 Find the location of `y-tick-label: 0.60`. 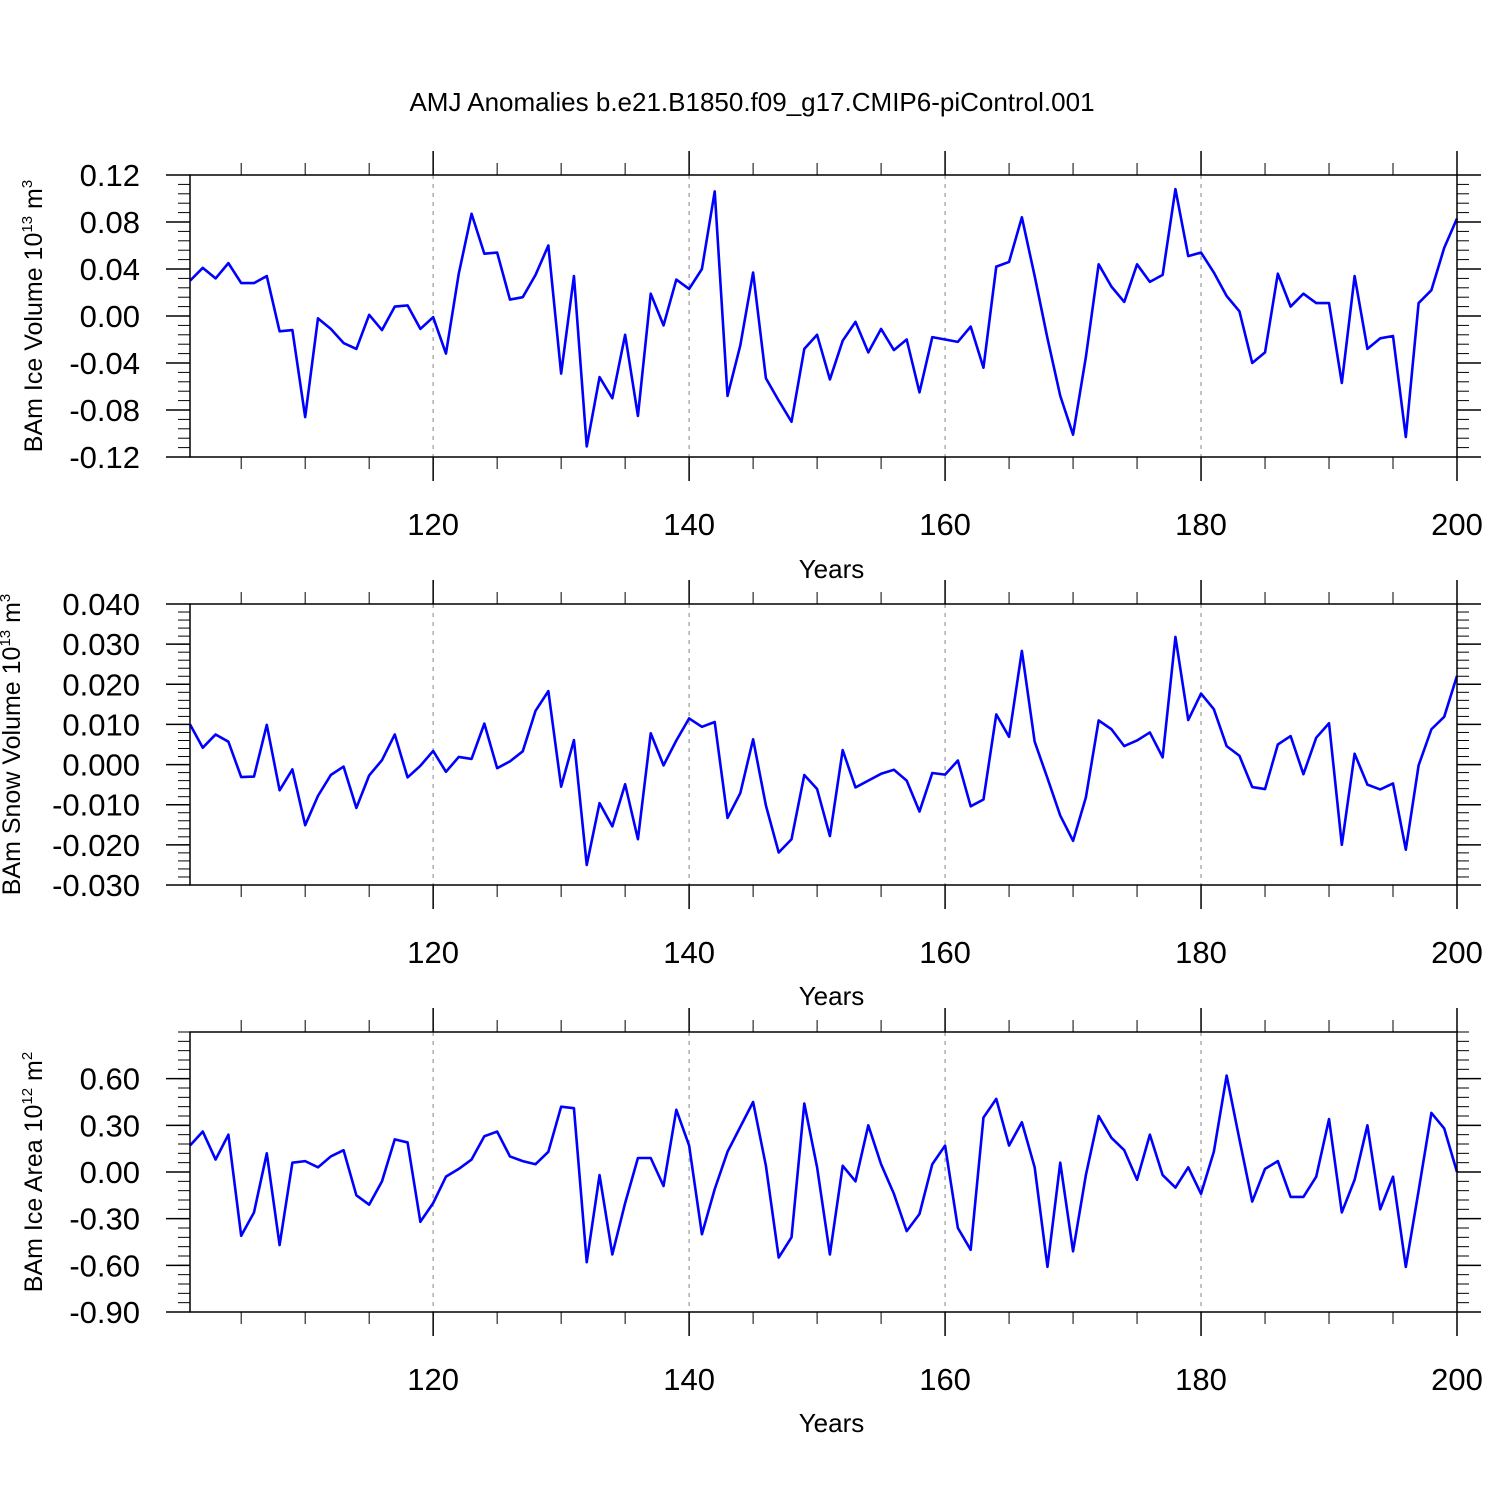

y-tick-label: 0.60 is located at coordinates (110, 1079).